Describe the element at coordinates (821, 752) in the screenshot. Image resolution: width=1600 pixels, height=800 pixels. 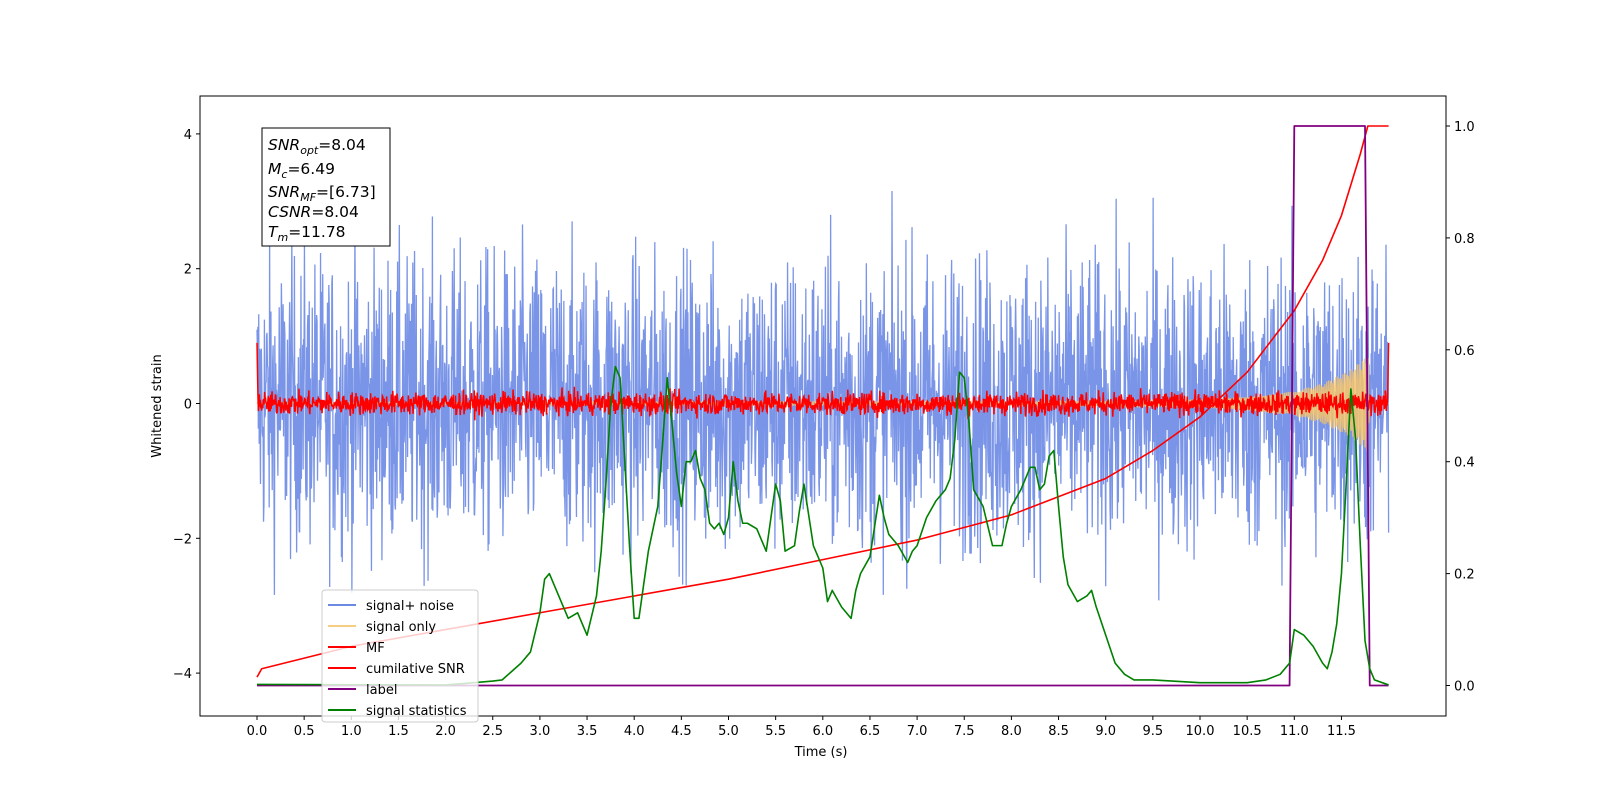
I see `x-axis-label: Time (s)` at that location.